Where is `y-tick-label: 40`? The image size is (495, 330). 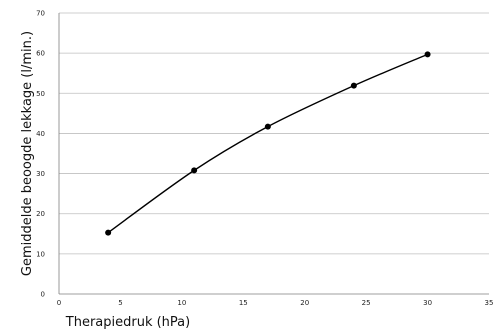
y-tick-label: 40 is located at coordinates (40, 134).